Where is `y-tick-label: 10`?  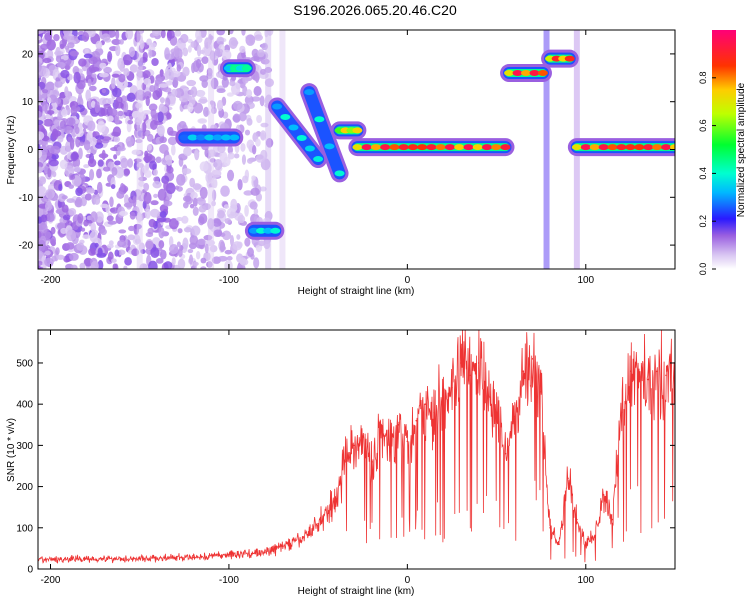
y-tick-label: 10 is located at coordinates (28, 102).